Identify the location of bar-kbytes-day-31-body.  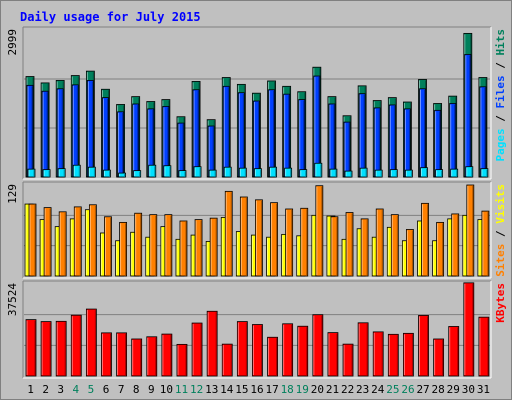
(484, 346).